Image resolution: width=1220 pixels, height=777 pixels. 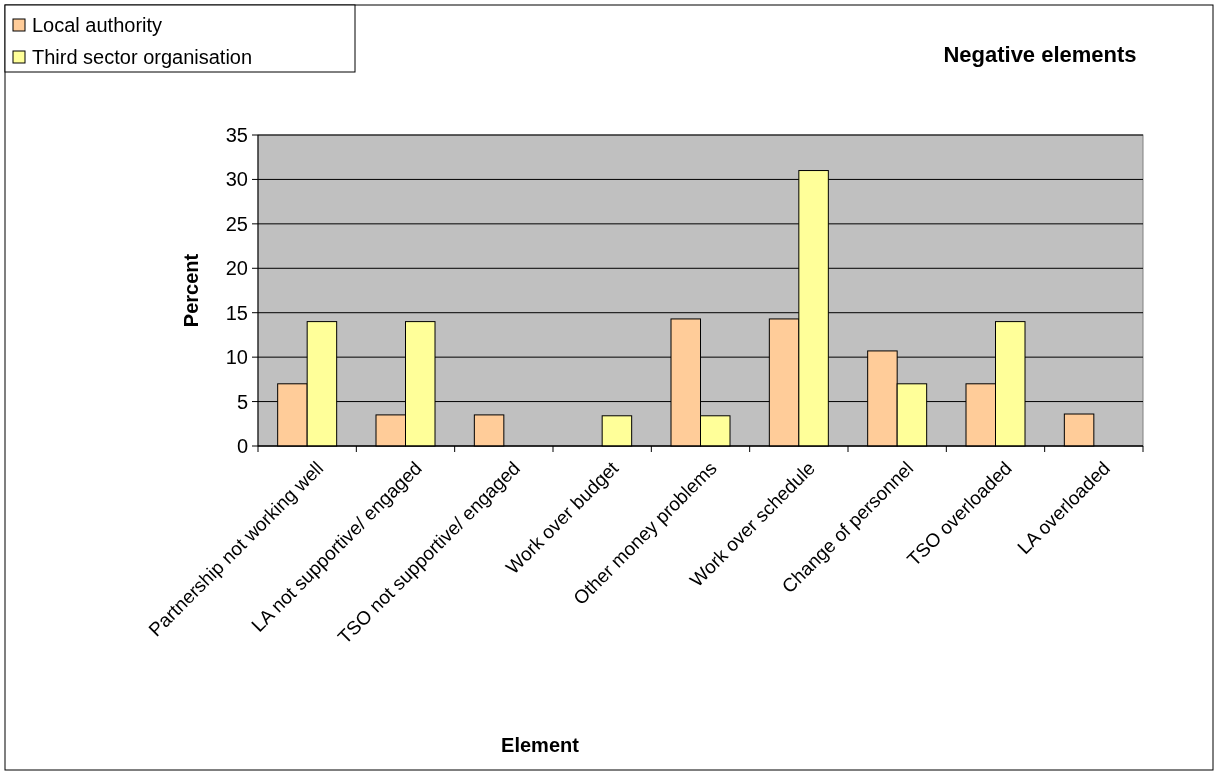 I want to click on legend-label: Local authority, so click(x=97, y=25).